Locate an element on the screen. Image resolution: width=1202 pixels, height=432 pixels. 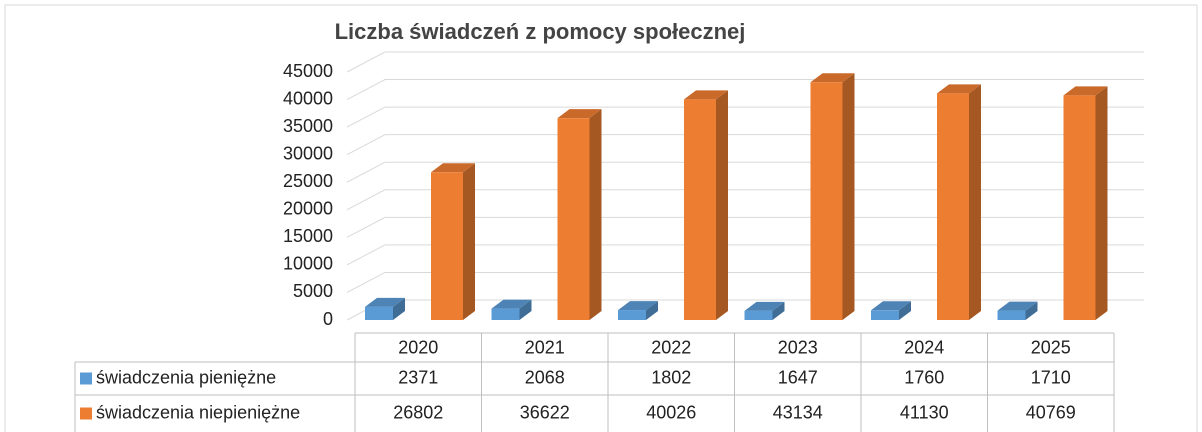
table-value: 2371 is located at coordinates (418, 377).